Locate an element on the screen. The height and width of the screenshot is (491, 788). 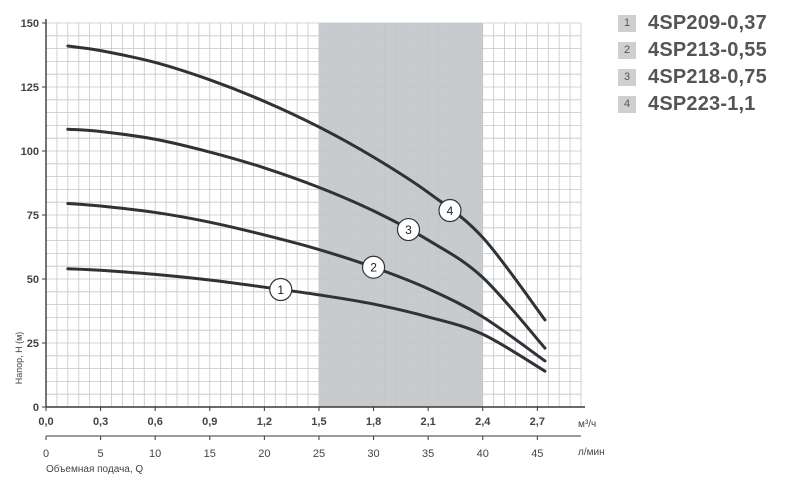
legend-label: 4SP218-0,75 is located at coordinates (707, 76).